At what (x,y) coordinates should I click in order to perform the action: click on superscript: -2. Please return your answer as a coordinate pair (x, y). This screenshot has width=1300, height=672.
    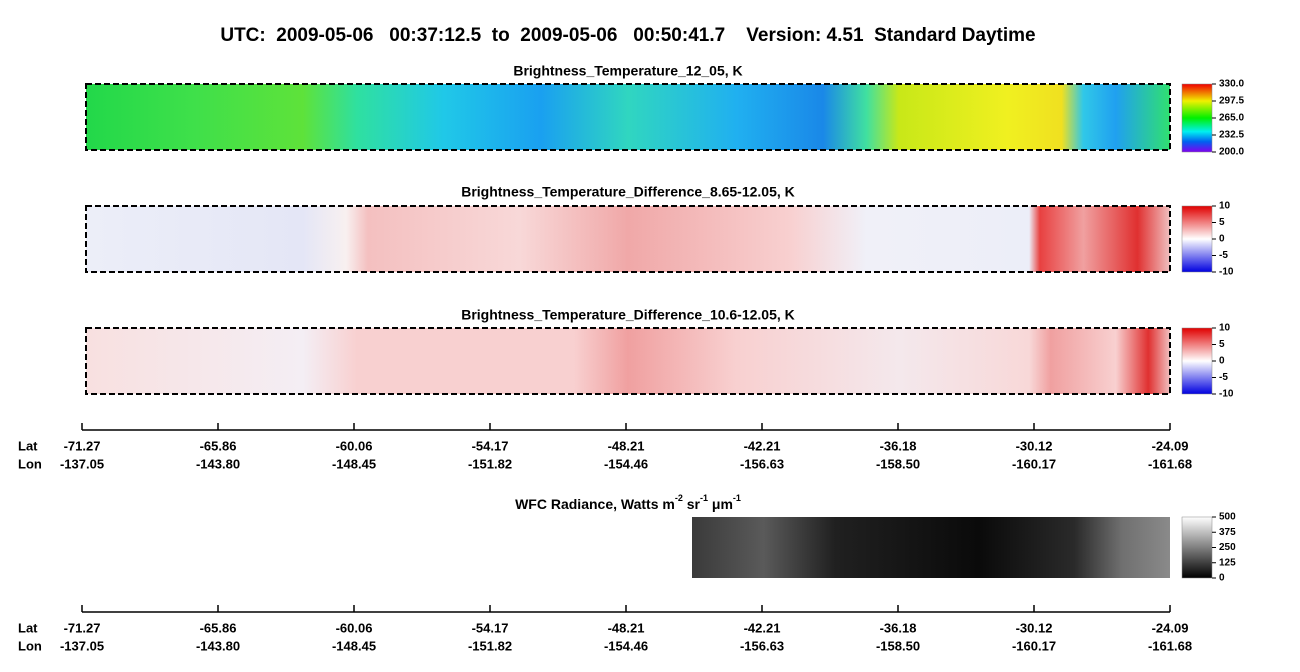
    Looking at the image, I should click on (679, 498).